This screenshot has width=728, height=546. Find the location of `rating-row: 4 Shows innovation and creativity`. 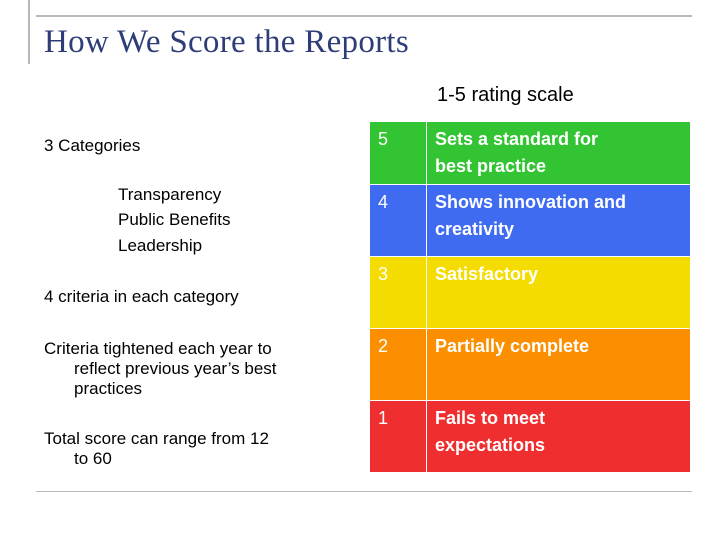

rating-row: 4 Shows innovation and creativity is located at coordinates (530, 220).